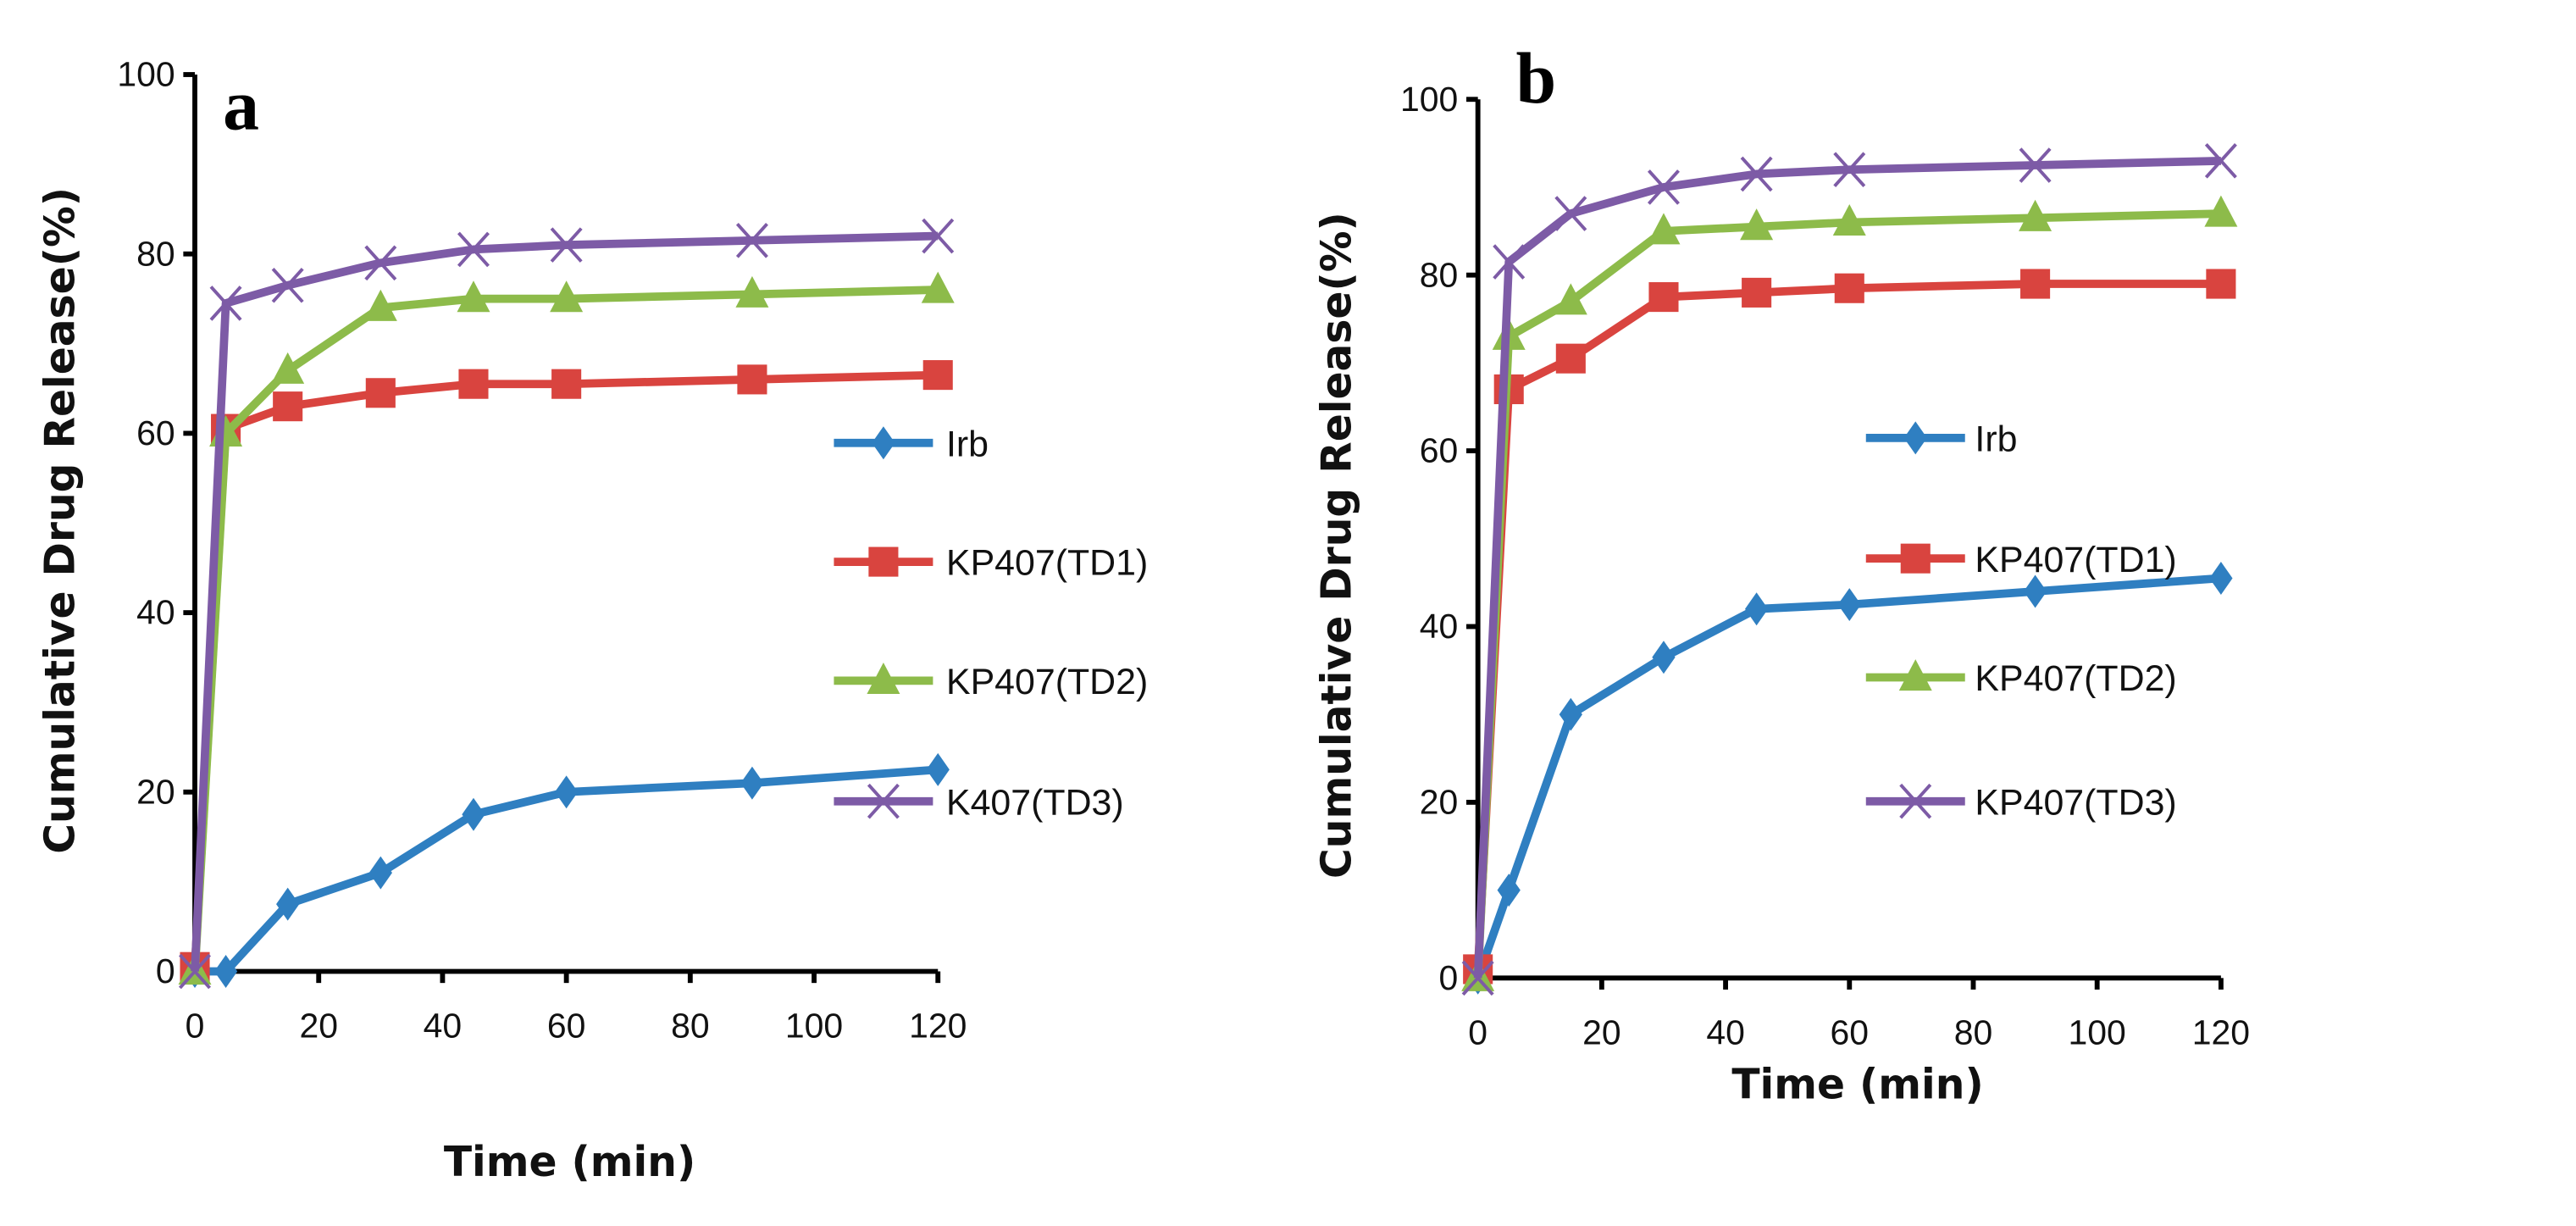  What do you see at coordinates (1536, 78) in the screenshot?
I see `panel-label: b` at bounding box center [1536, 78].